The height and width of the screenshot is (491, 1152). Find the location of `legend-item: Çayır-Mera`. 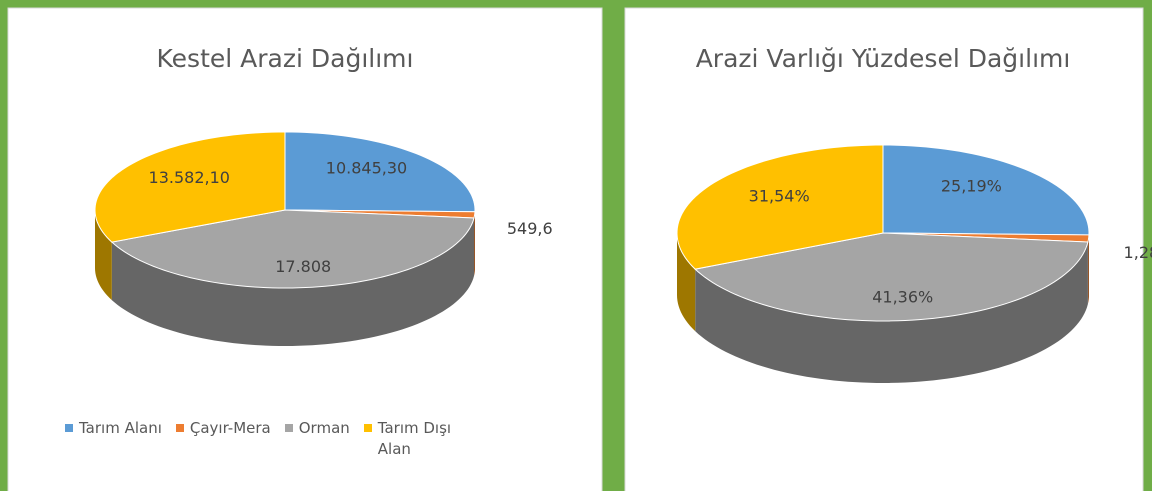

legend-item: Çayır-Mera is located at coordinates (223, 428).